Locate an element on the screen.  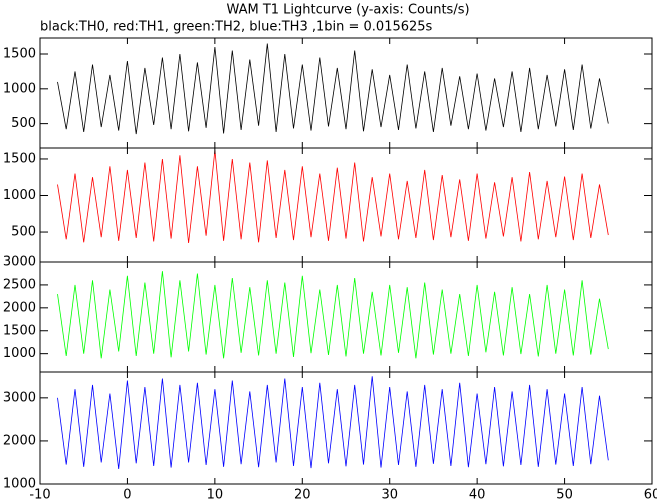
x-tick-label: 40 is located at coordinates (477, 495).